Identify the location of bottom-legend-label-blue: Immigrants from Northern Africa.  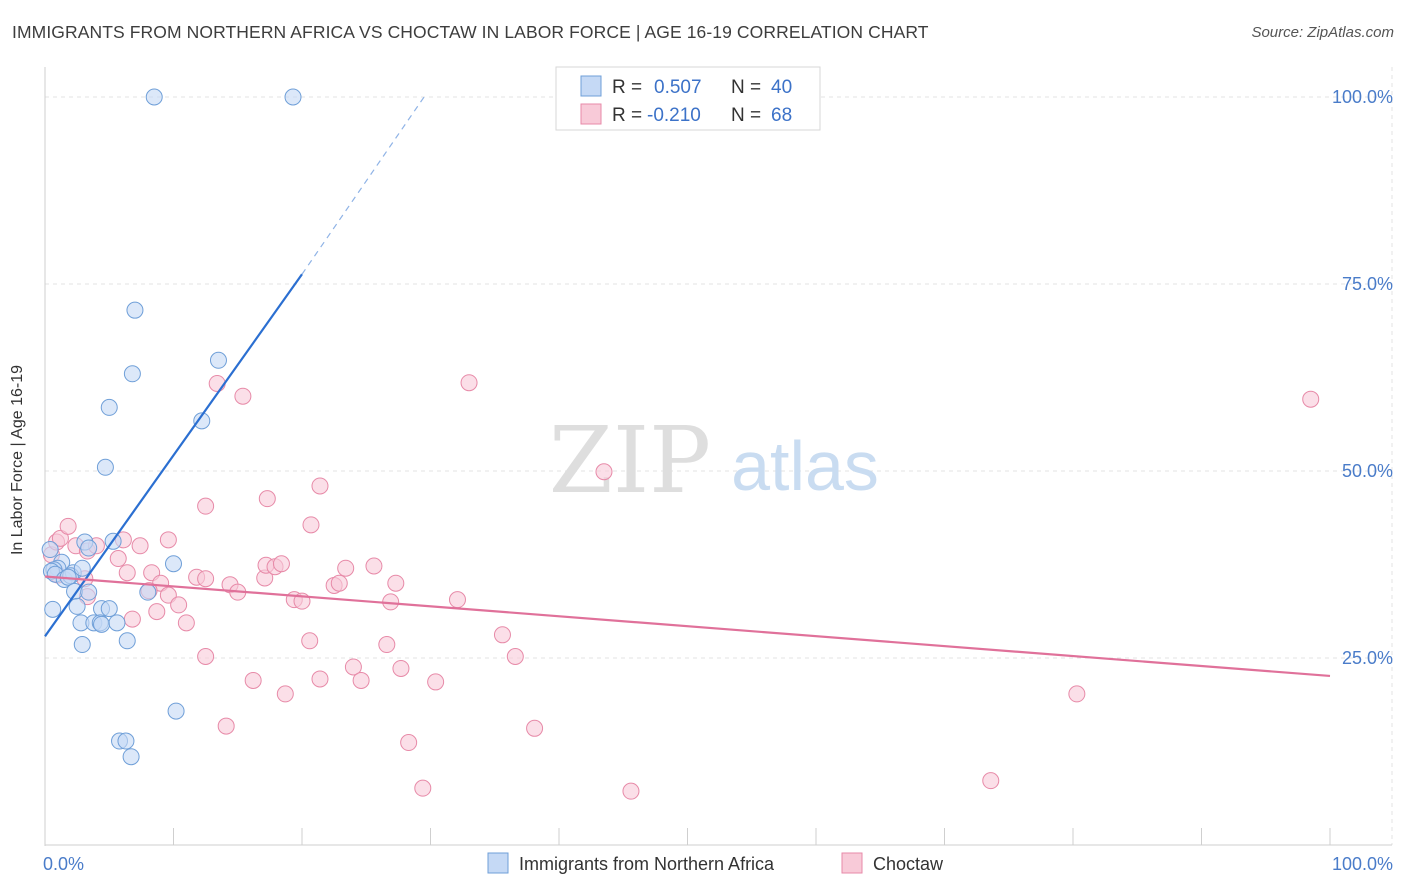
(647, 864).